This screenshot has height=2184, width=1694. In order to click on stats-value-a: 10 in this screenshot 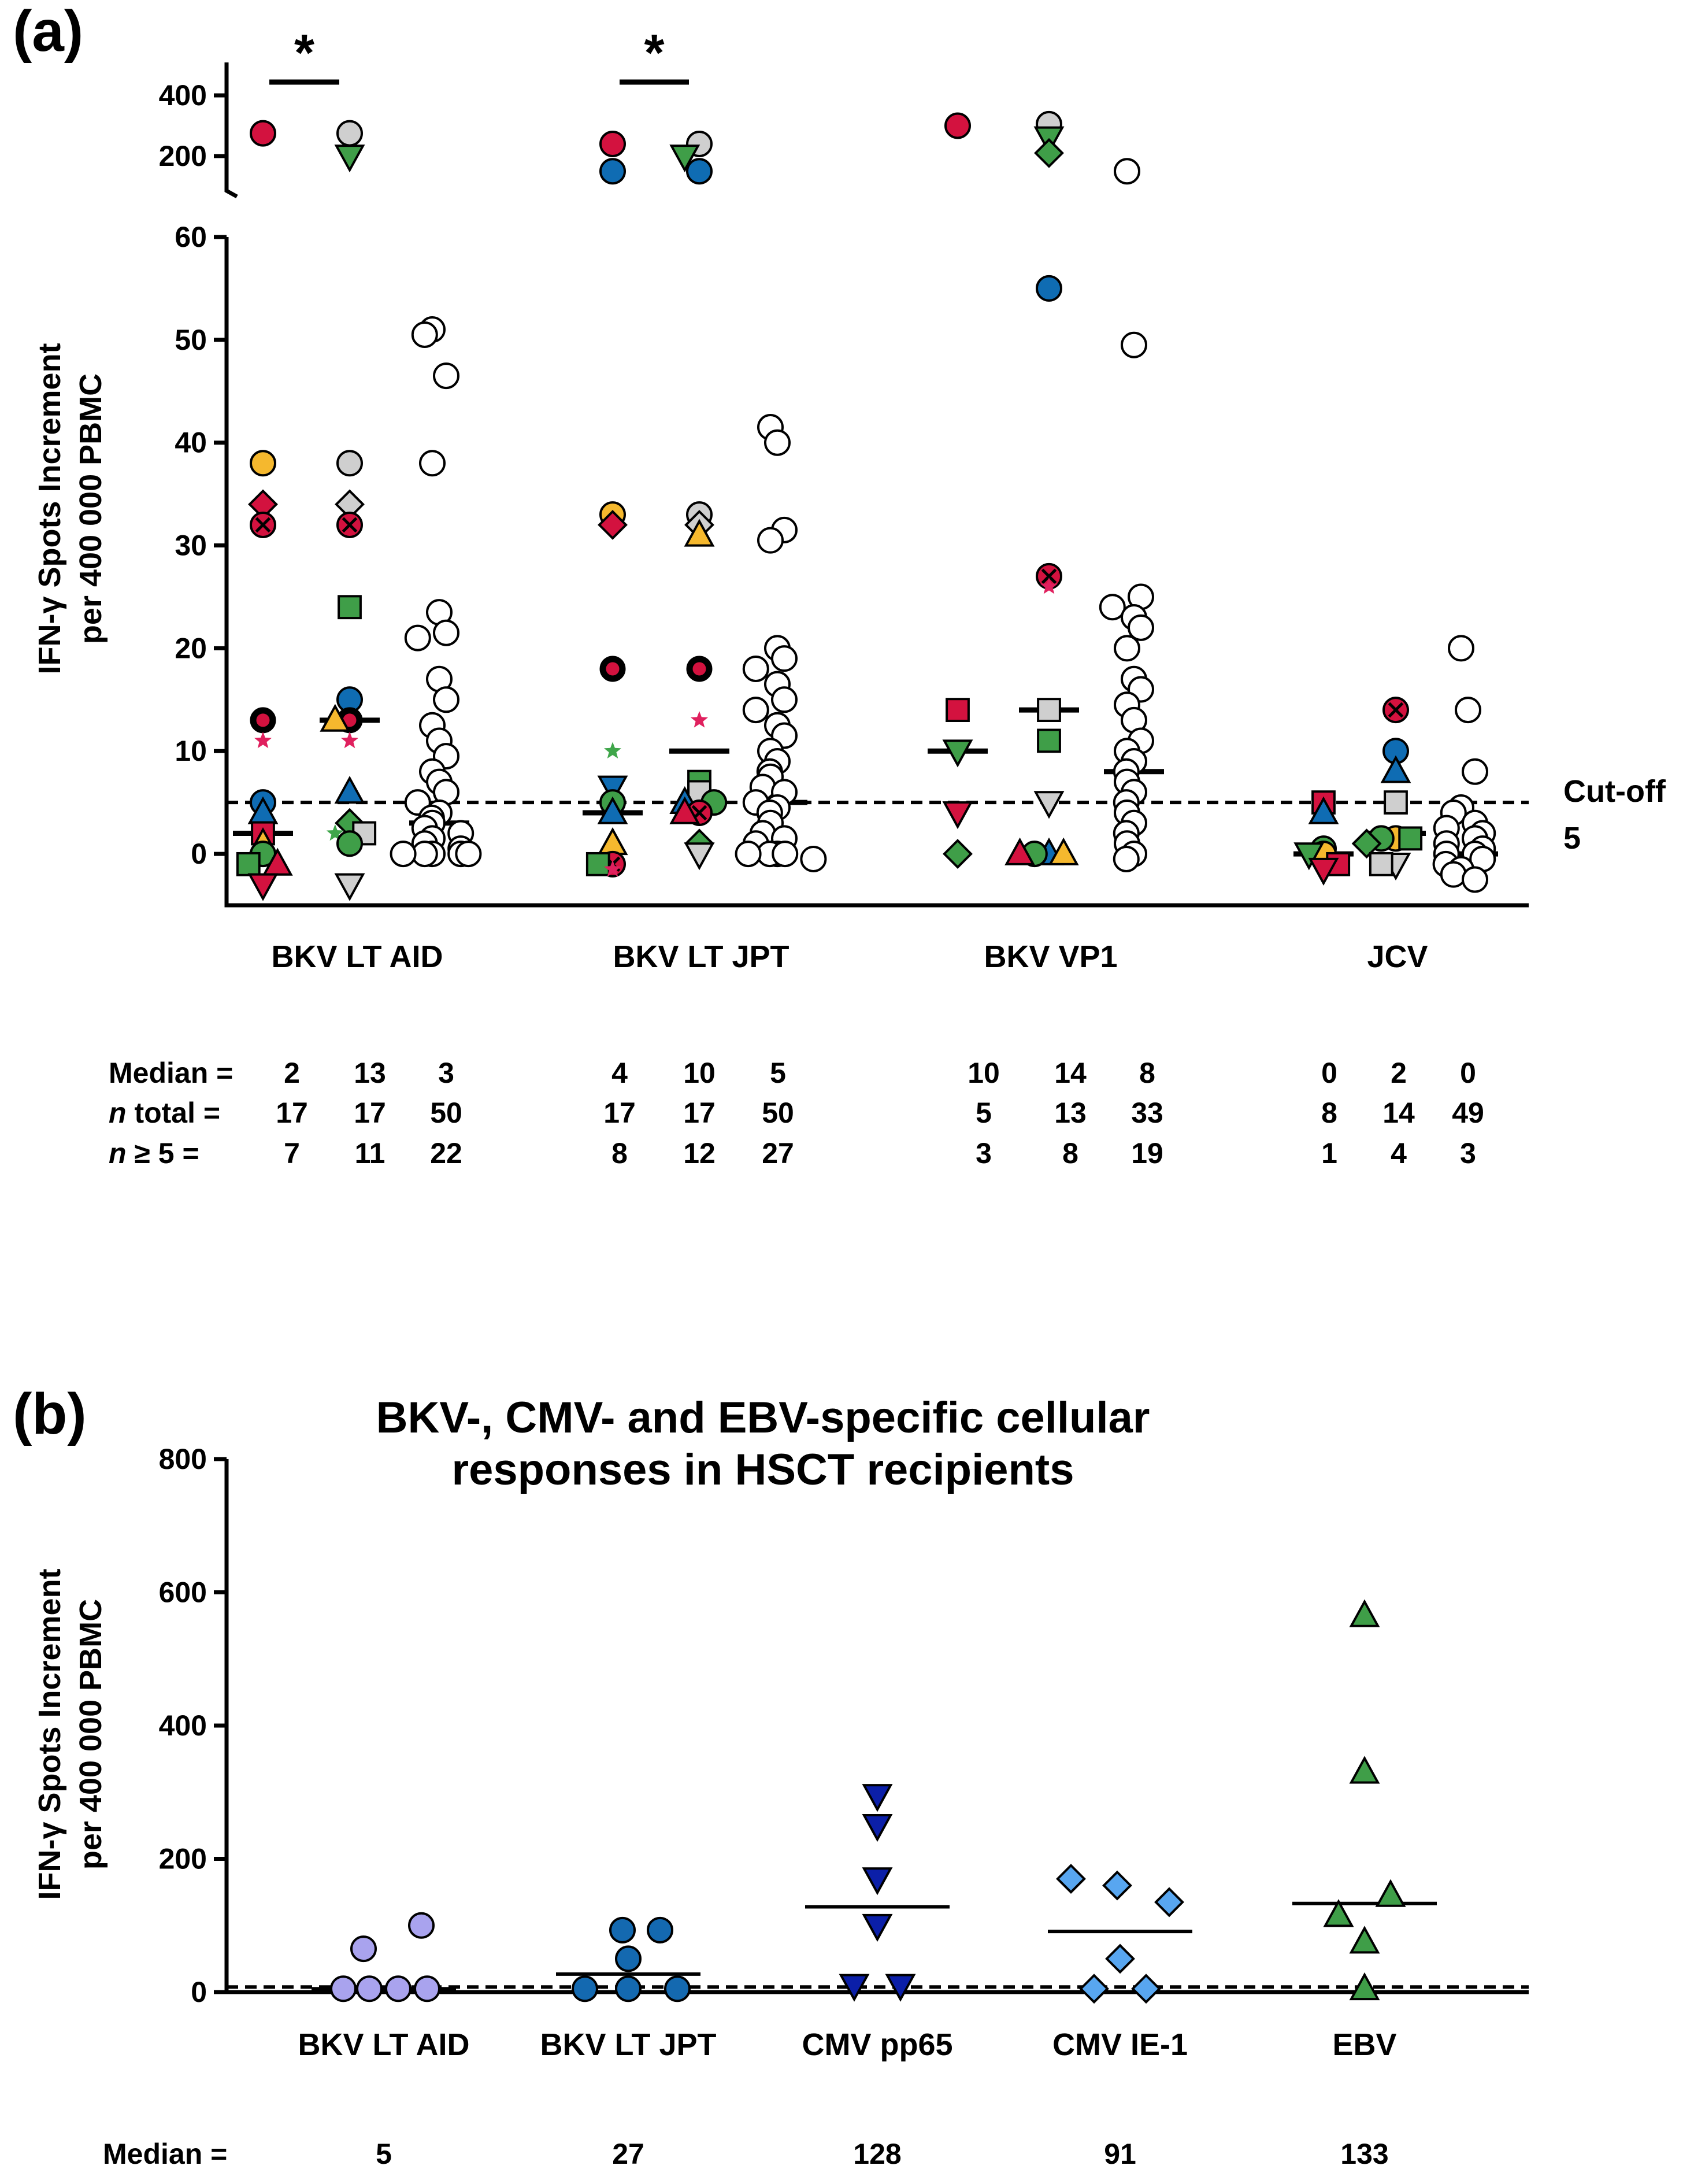, I will do `click(984, 1073)`.